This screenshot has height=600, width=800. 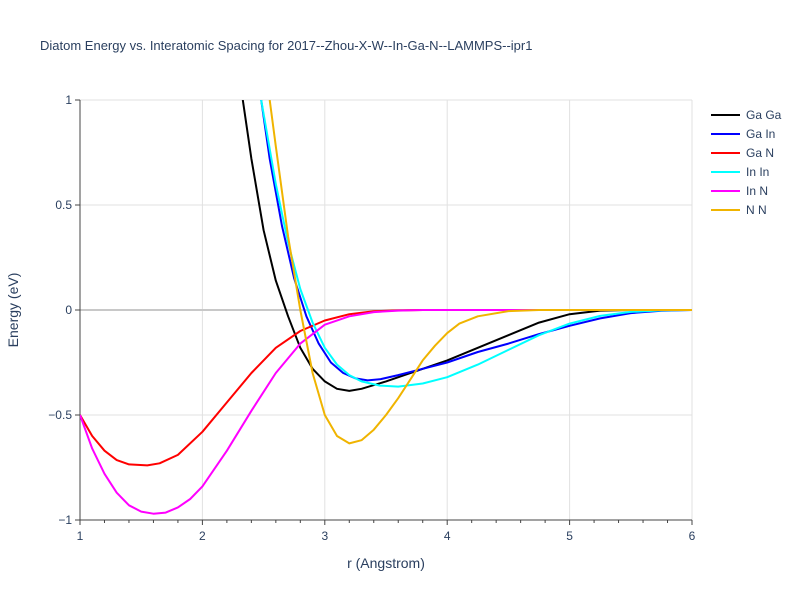 I want to click on x-axis-ticks: 1 2 3 4 5 6, so click(x=386, y=536).